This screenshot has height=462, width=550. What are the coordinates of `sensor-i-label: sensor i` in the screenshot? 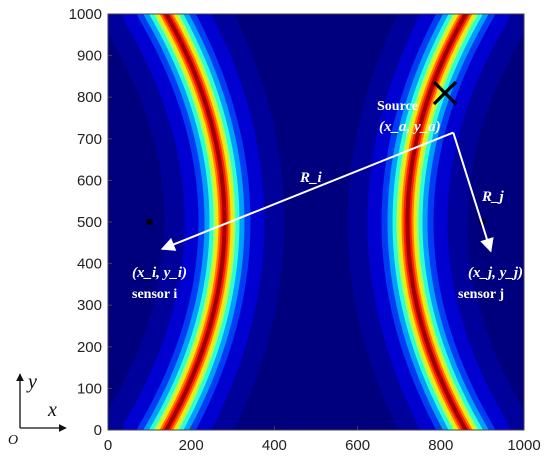 It's located at (154, 294).